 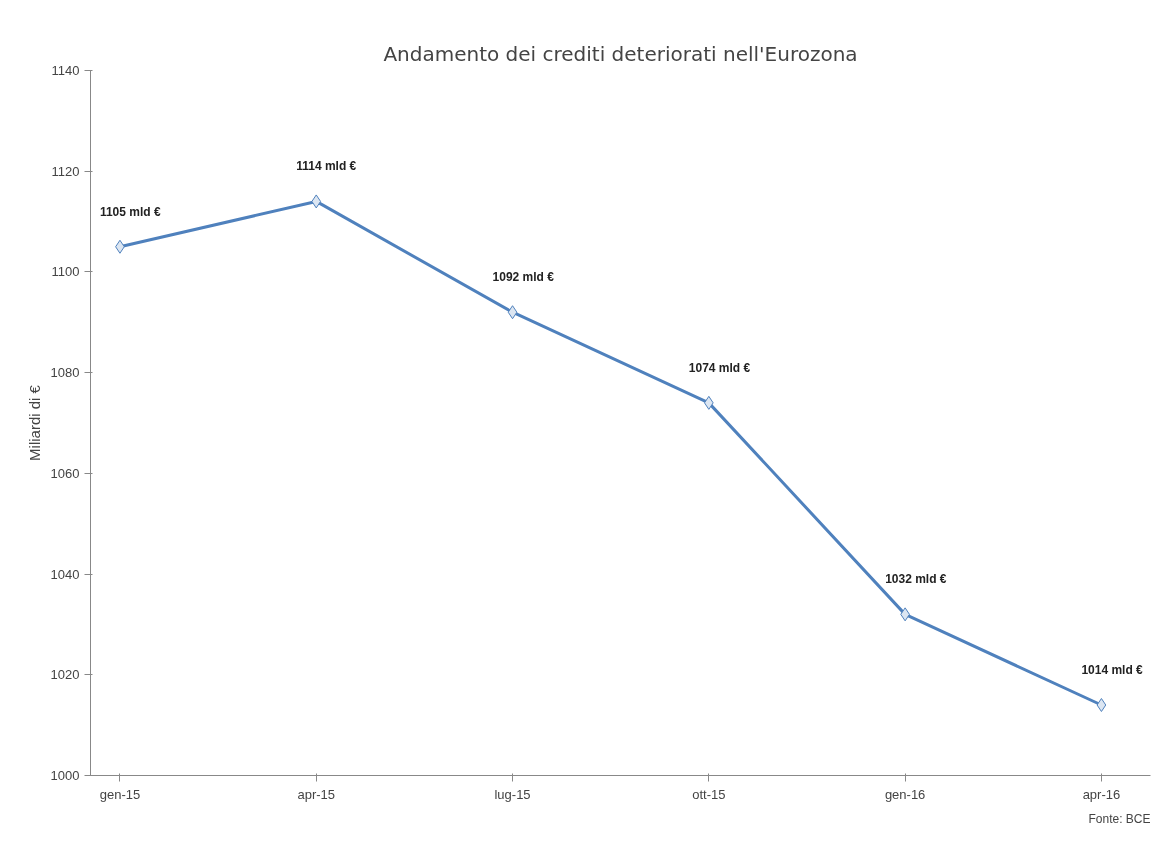 I want to click on data-label: 1074 mld €, so click(x=719, y=367).